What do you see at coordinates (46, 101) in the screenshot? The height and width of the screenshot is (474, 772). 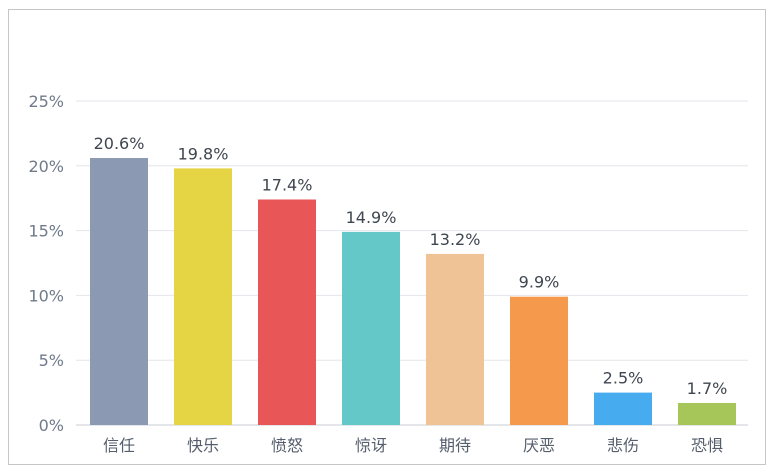 I see `y-tick-label: 25%` at bounding box center [46, 101].